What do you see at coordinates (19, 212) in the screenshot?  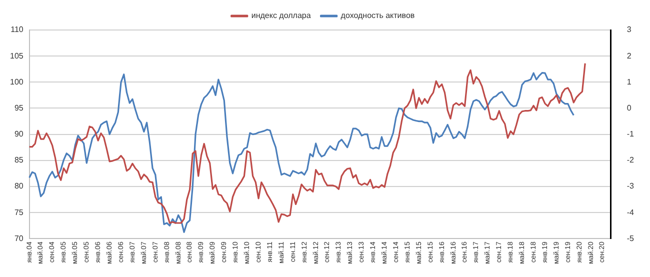 I see `y-tick-label: 75` at bounding box center [19, 212].